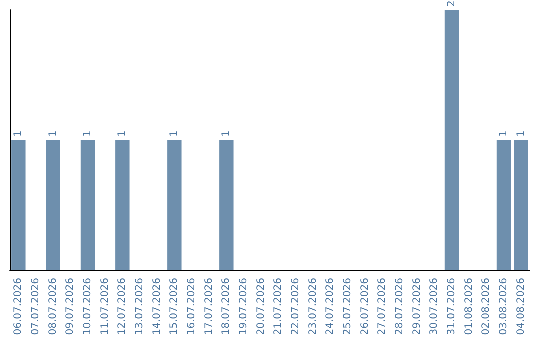 This screenshot has width=540, height=340. I want to click on x-tick-label: 24.07.2026, so click(330, 307).